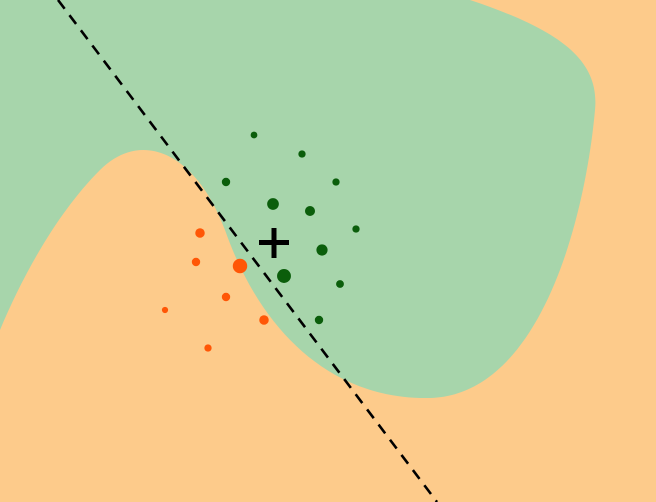  What do you see at coordinates (240, 266) in the screenshot?
I see `orange-point-o3` at bounding box center [240, 266].